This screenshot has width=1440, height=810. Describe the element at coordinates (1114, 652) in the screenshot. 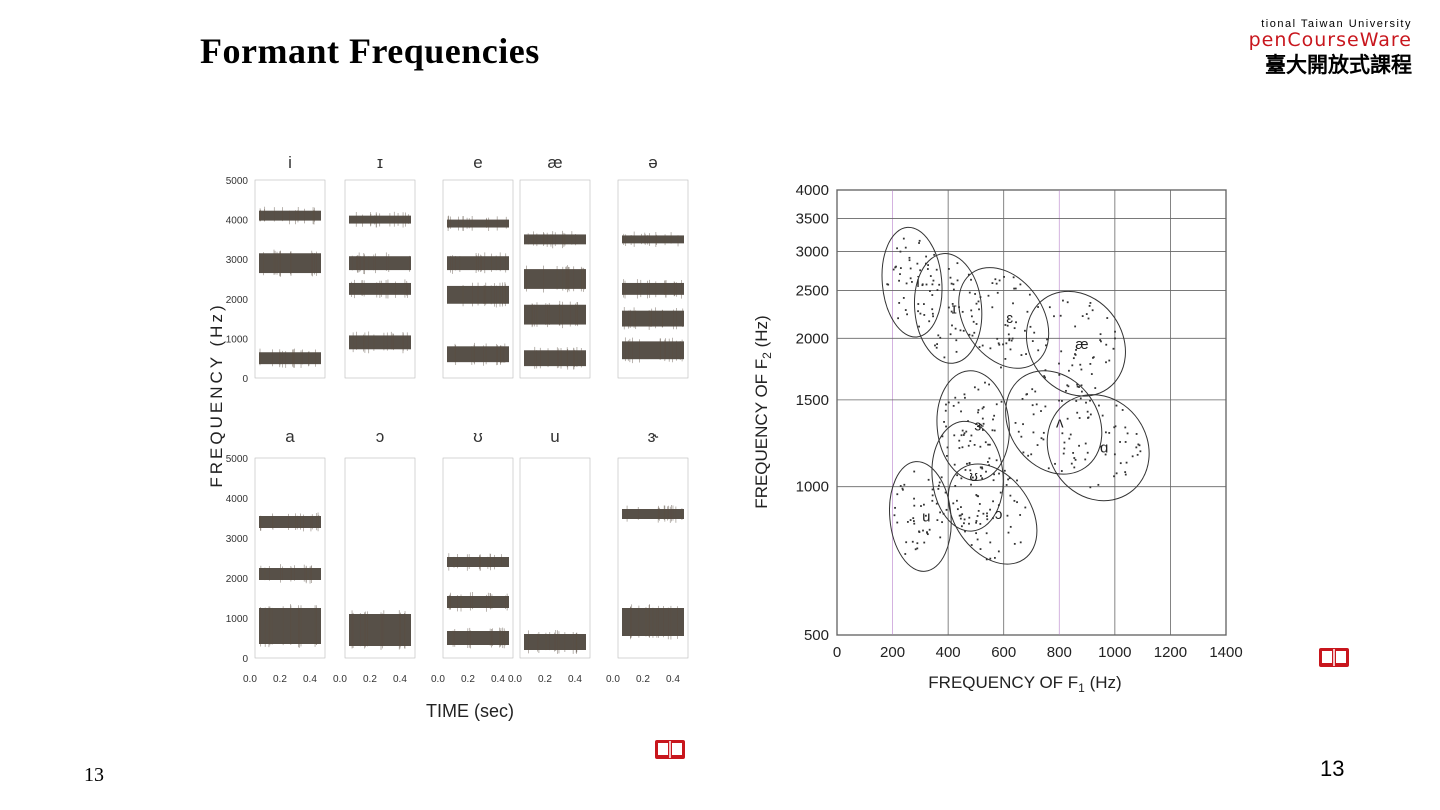

I see `x-tick-label: 1000` at that location.